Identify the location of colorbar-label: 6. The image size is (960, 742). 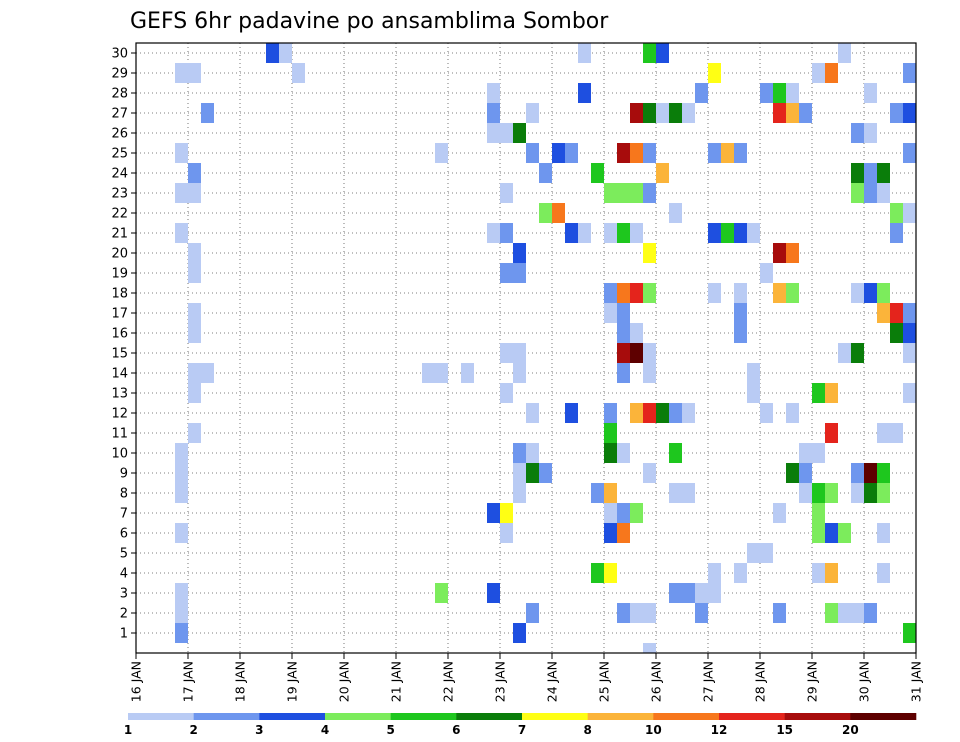
(456, 730).